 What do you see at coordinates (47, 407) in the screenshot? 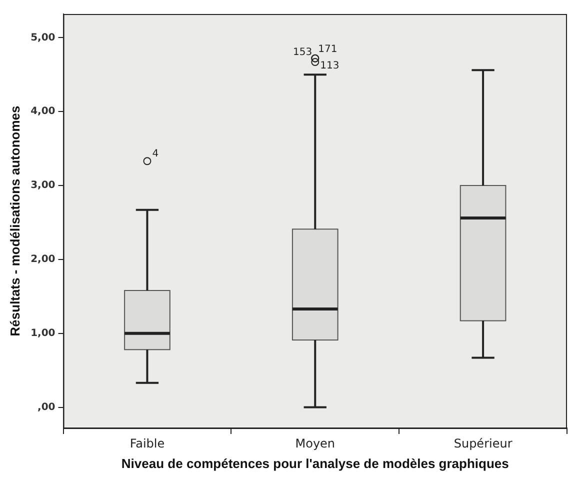
I see `y-tick-label: ,00` at bounding box center [47, 407].